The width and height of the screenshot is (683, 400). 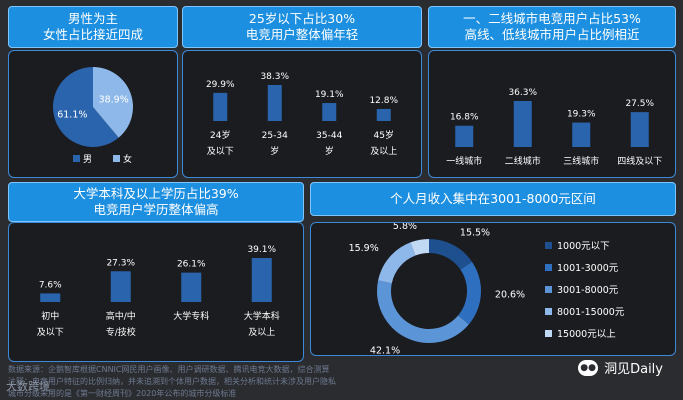 What do you see at coordinates (633, 369) in the screenshot?
I see `brand-name: 洞见Daily` at bounding box center [633, 369].